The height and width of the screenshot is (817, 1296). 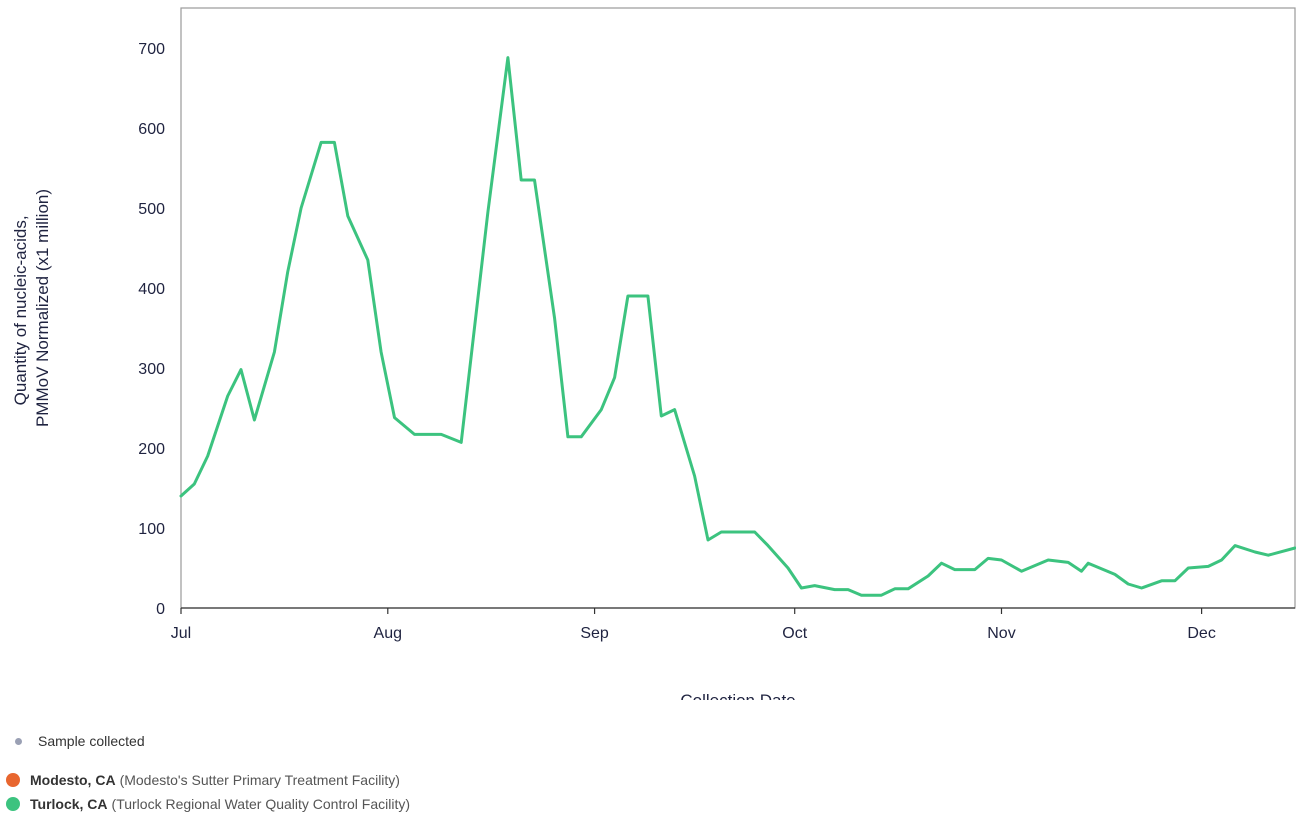 What do you see at coordinates (1001, 633) in the screenshot?
I see `x-tick-label: Nov` at bounding box center [1001, 633].